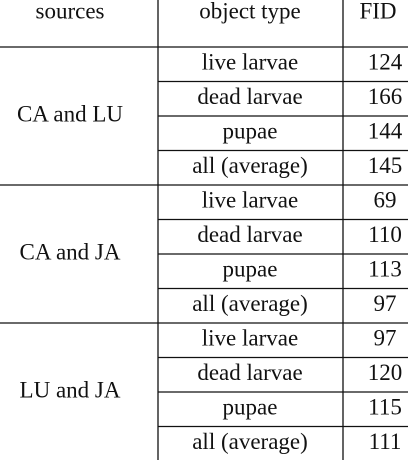 This screenshot has height=460, width=408. What do you see at coordinates (385, 407) in the screenshot?
I see `fid-cell: 115` at bounding box center [385, 407].